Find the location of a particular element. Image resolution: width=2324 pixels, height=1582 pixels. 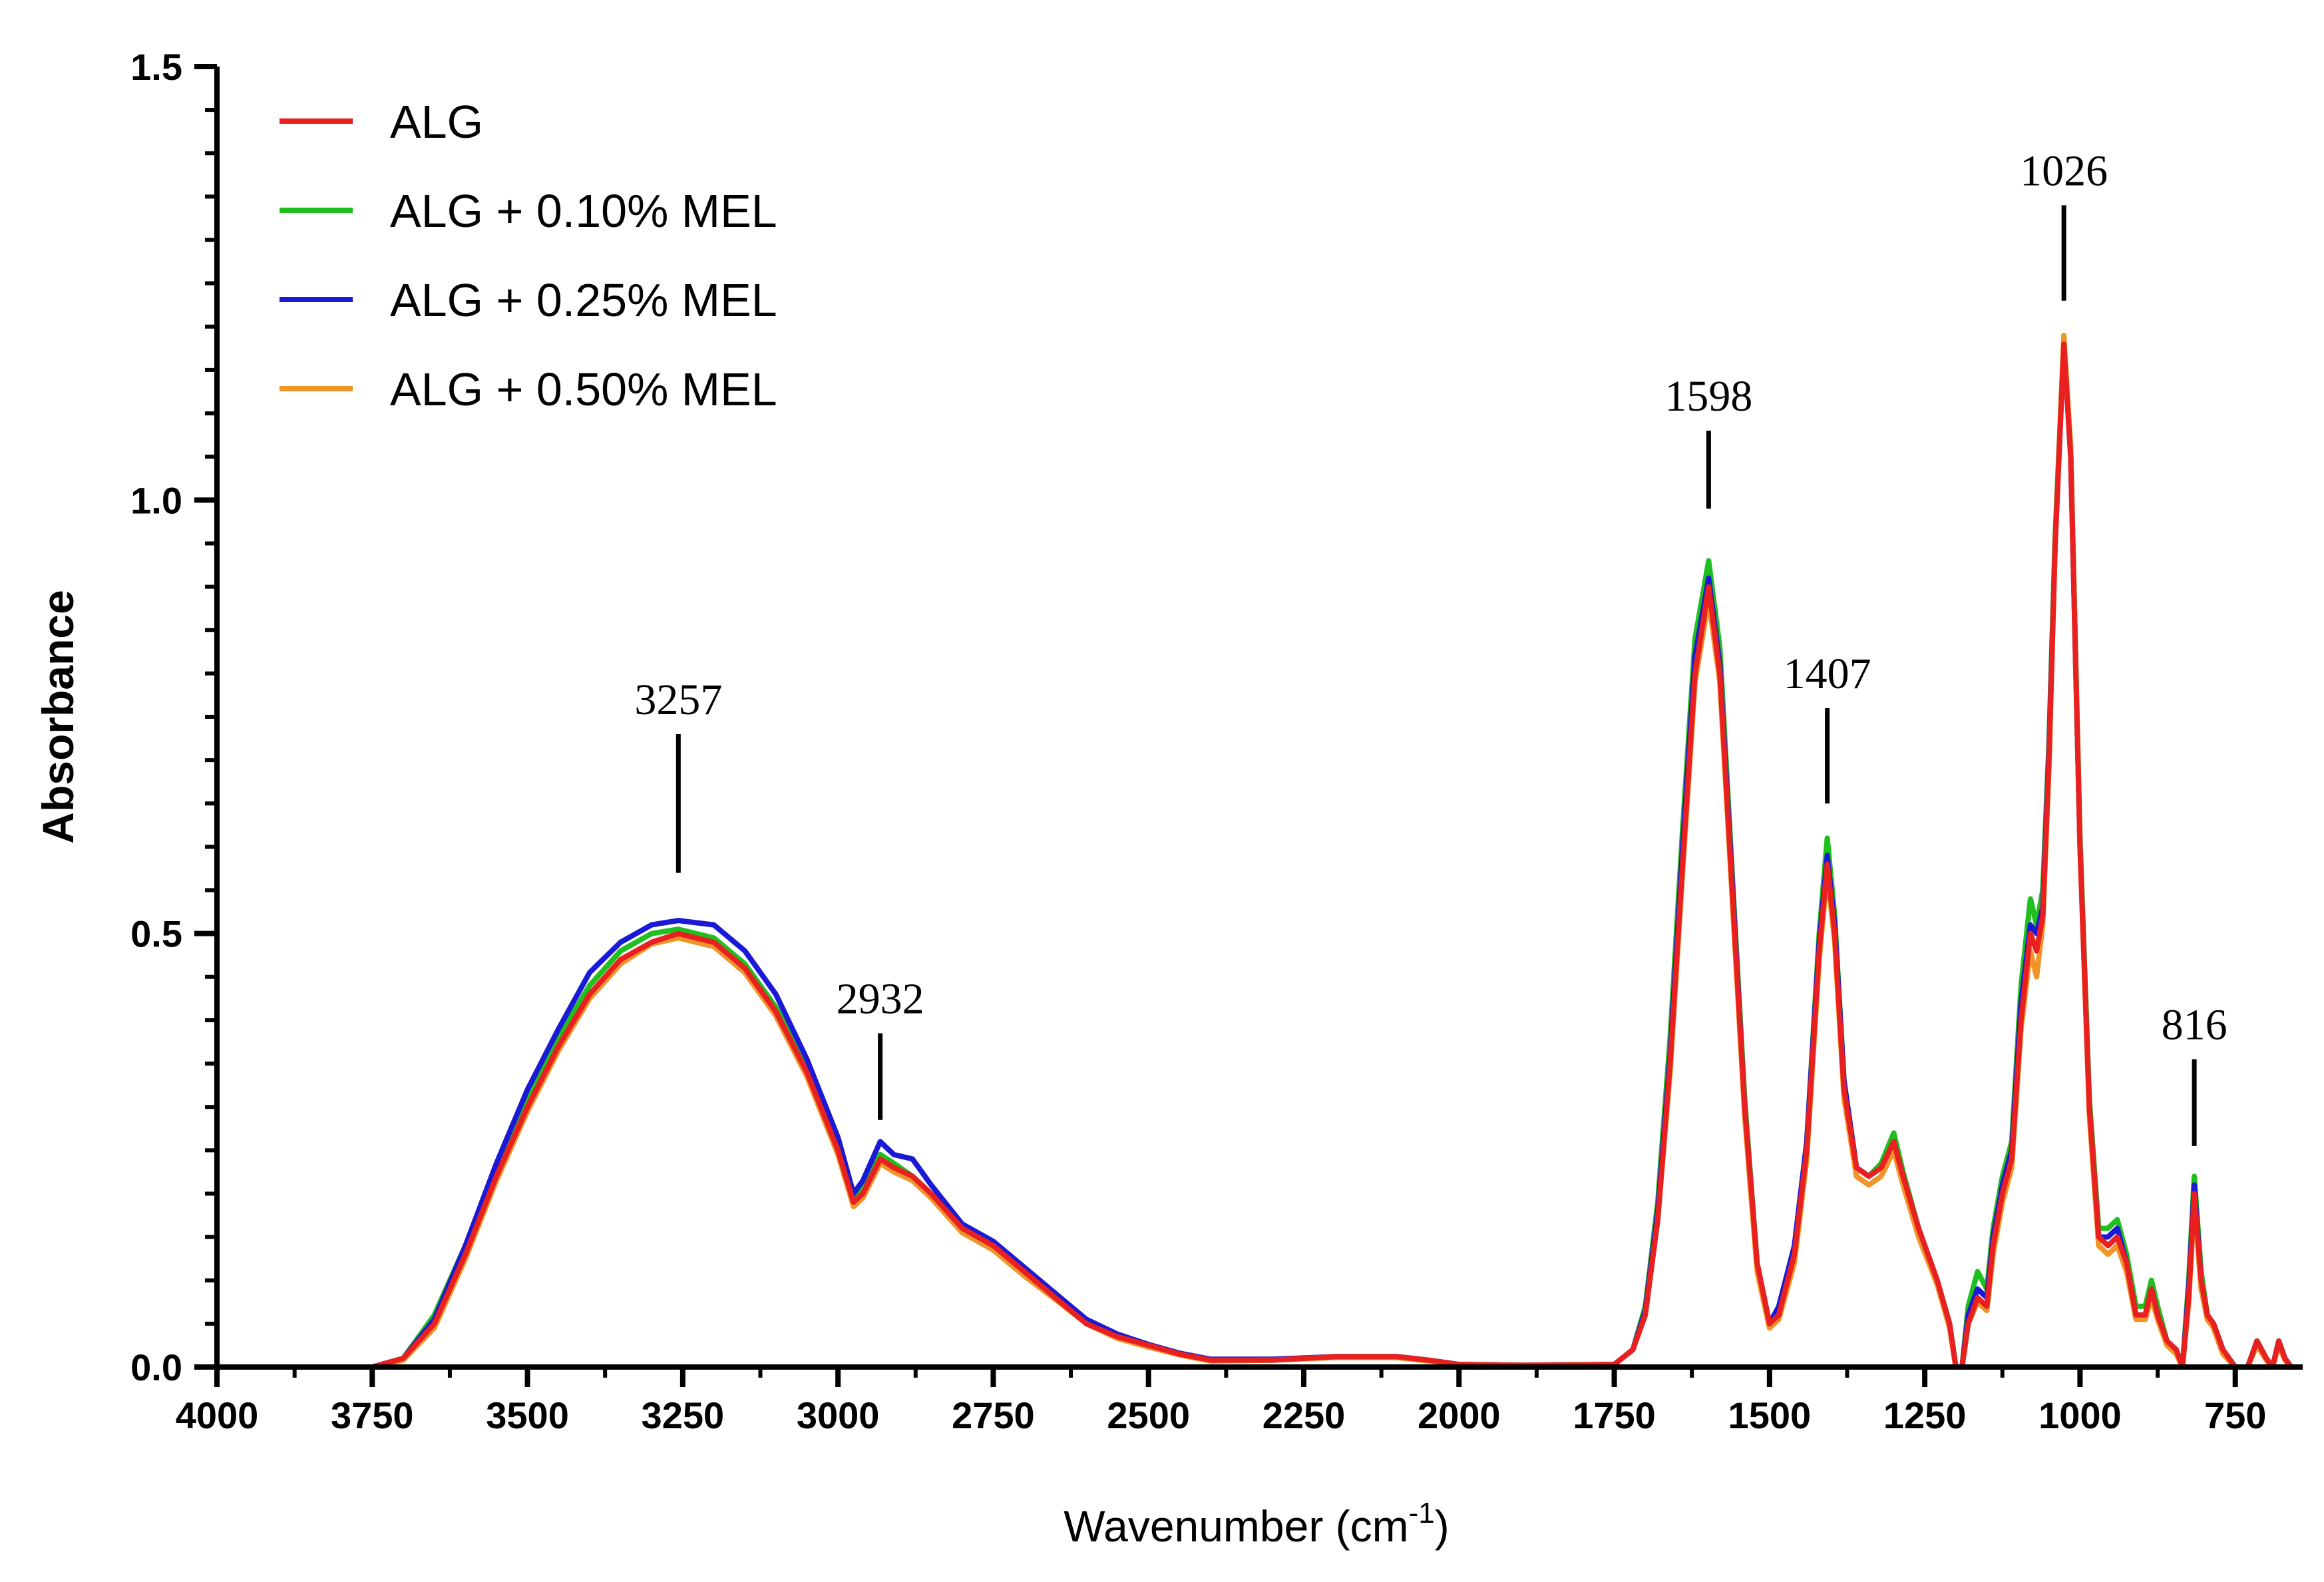

y-tick-label: 0.0 is located at coordinates (156, 1367).